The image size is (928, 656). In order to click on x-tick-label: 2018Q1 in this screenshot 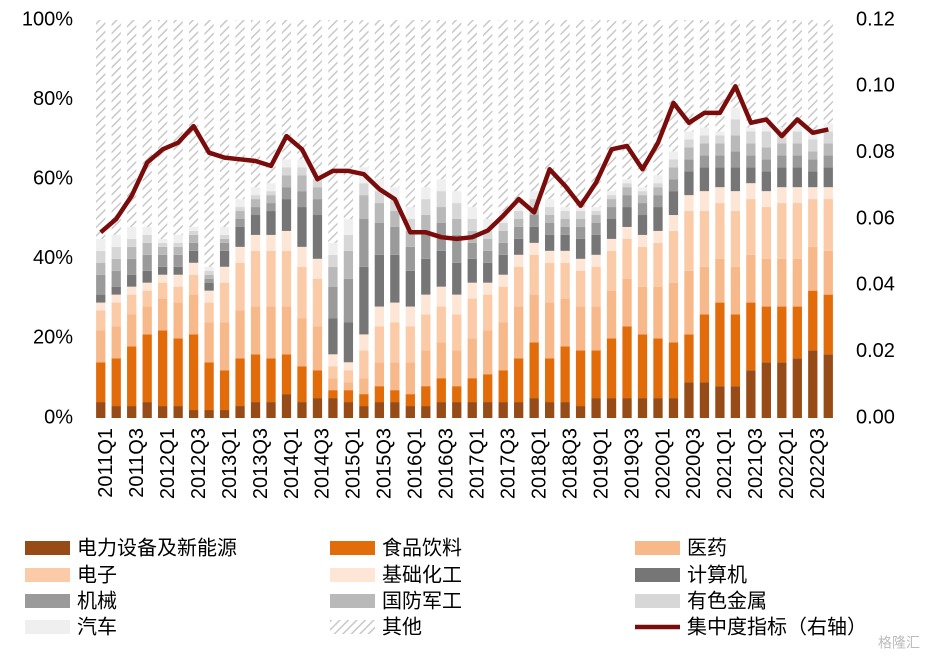, I will do `click(539, 463)`.